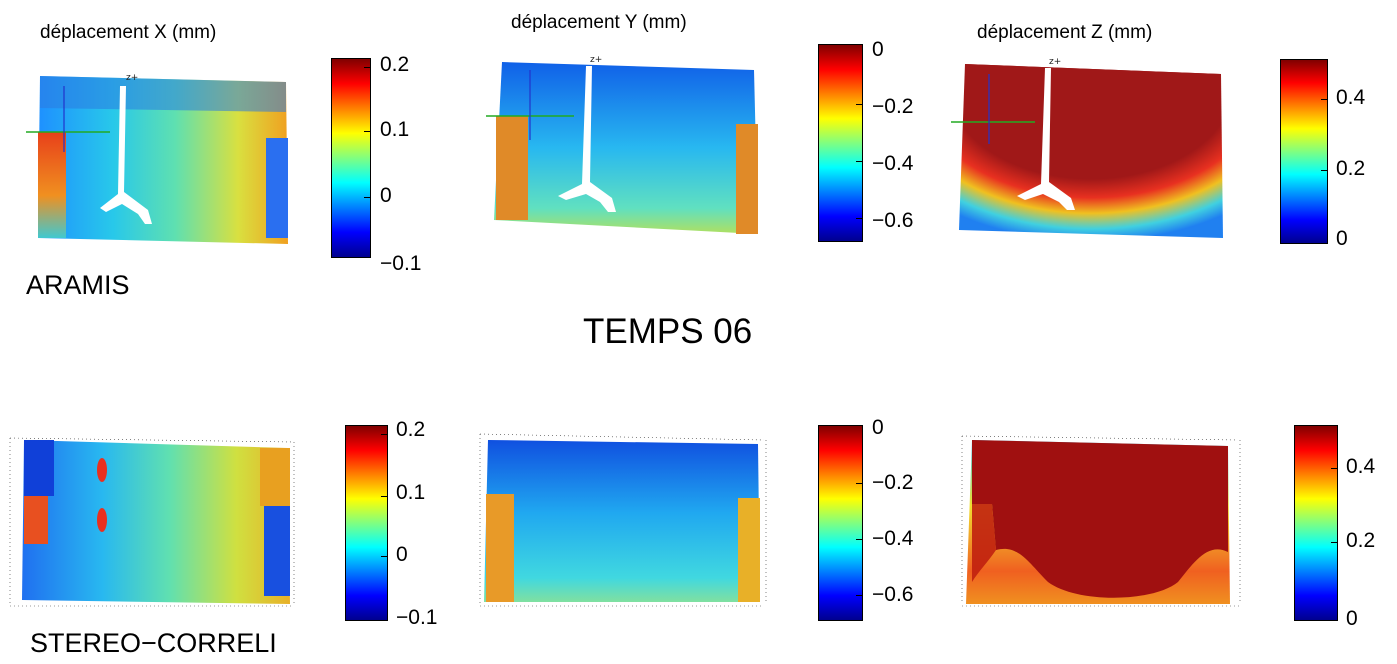  I want to click on aramis-z-field: z+, so click(1087, 147).